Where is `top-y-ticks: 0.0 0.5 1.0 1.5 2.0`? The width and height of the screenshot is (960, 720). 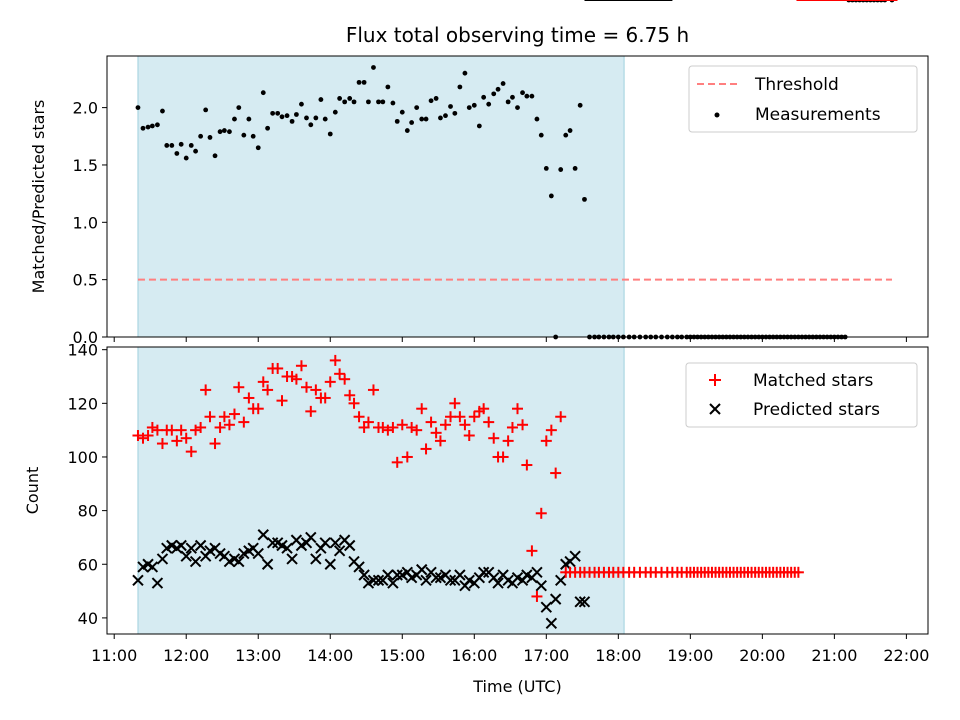
top-y-ticks: 0.0 0.5 1.0 1.5 2.0 is located at coordinates (90, 223).